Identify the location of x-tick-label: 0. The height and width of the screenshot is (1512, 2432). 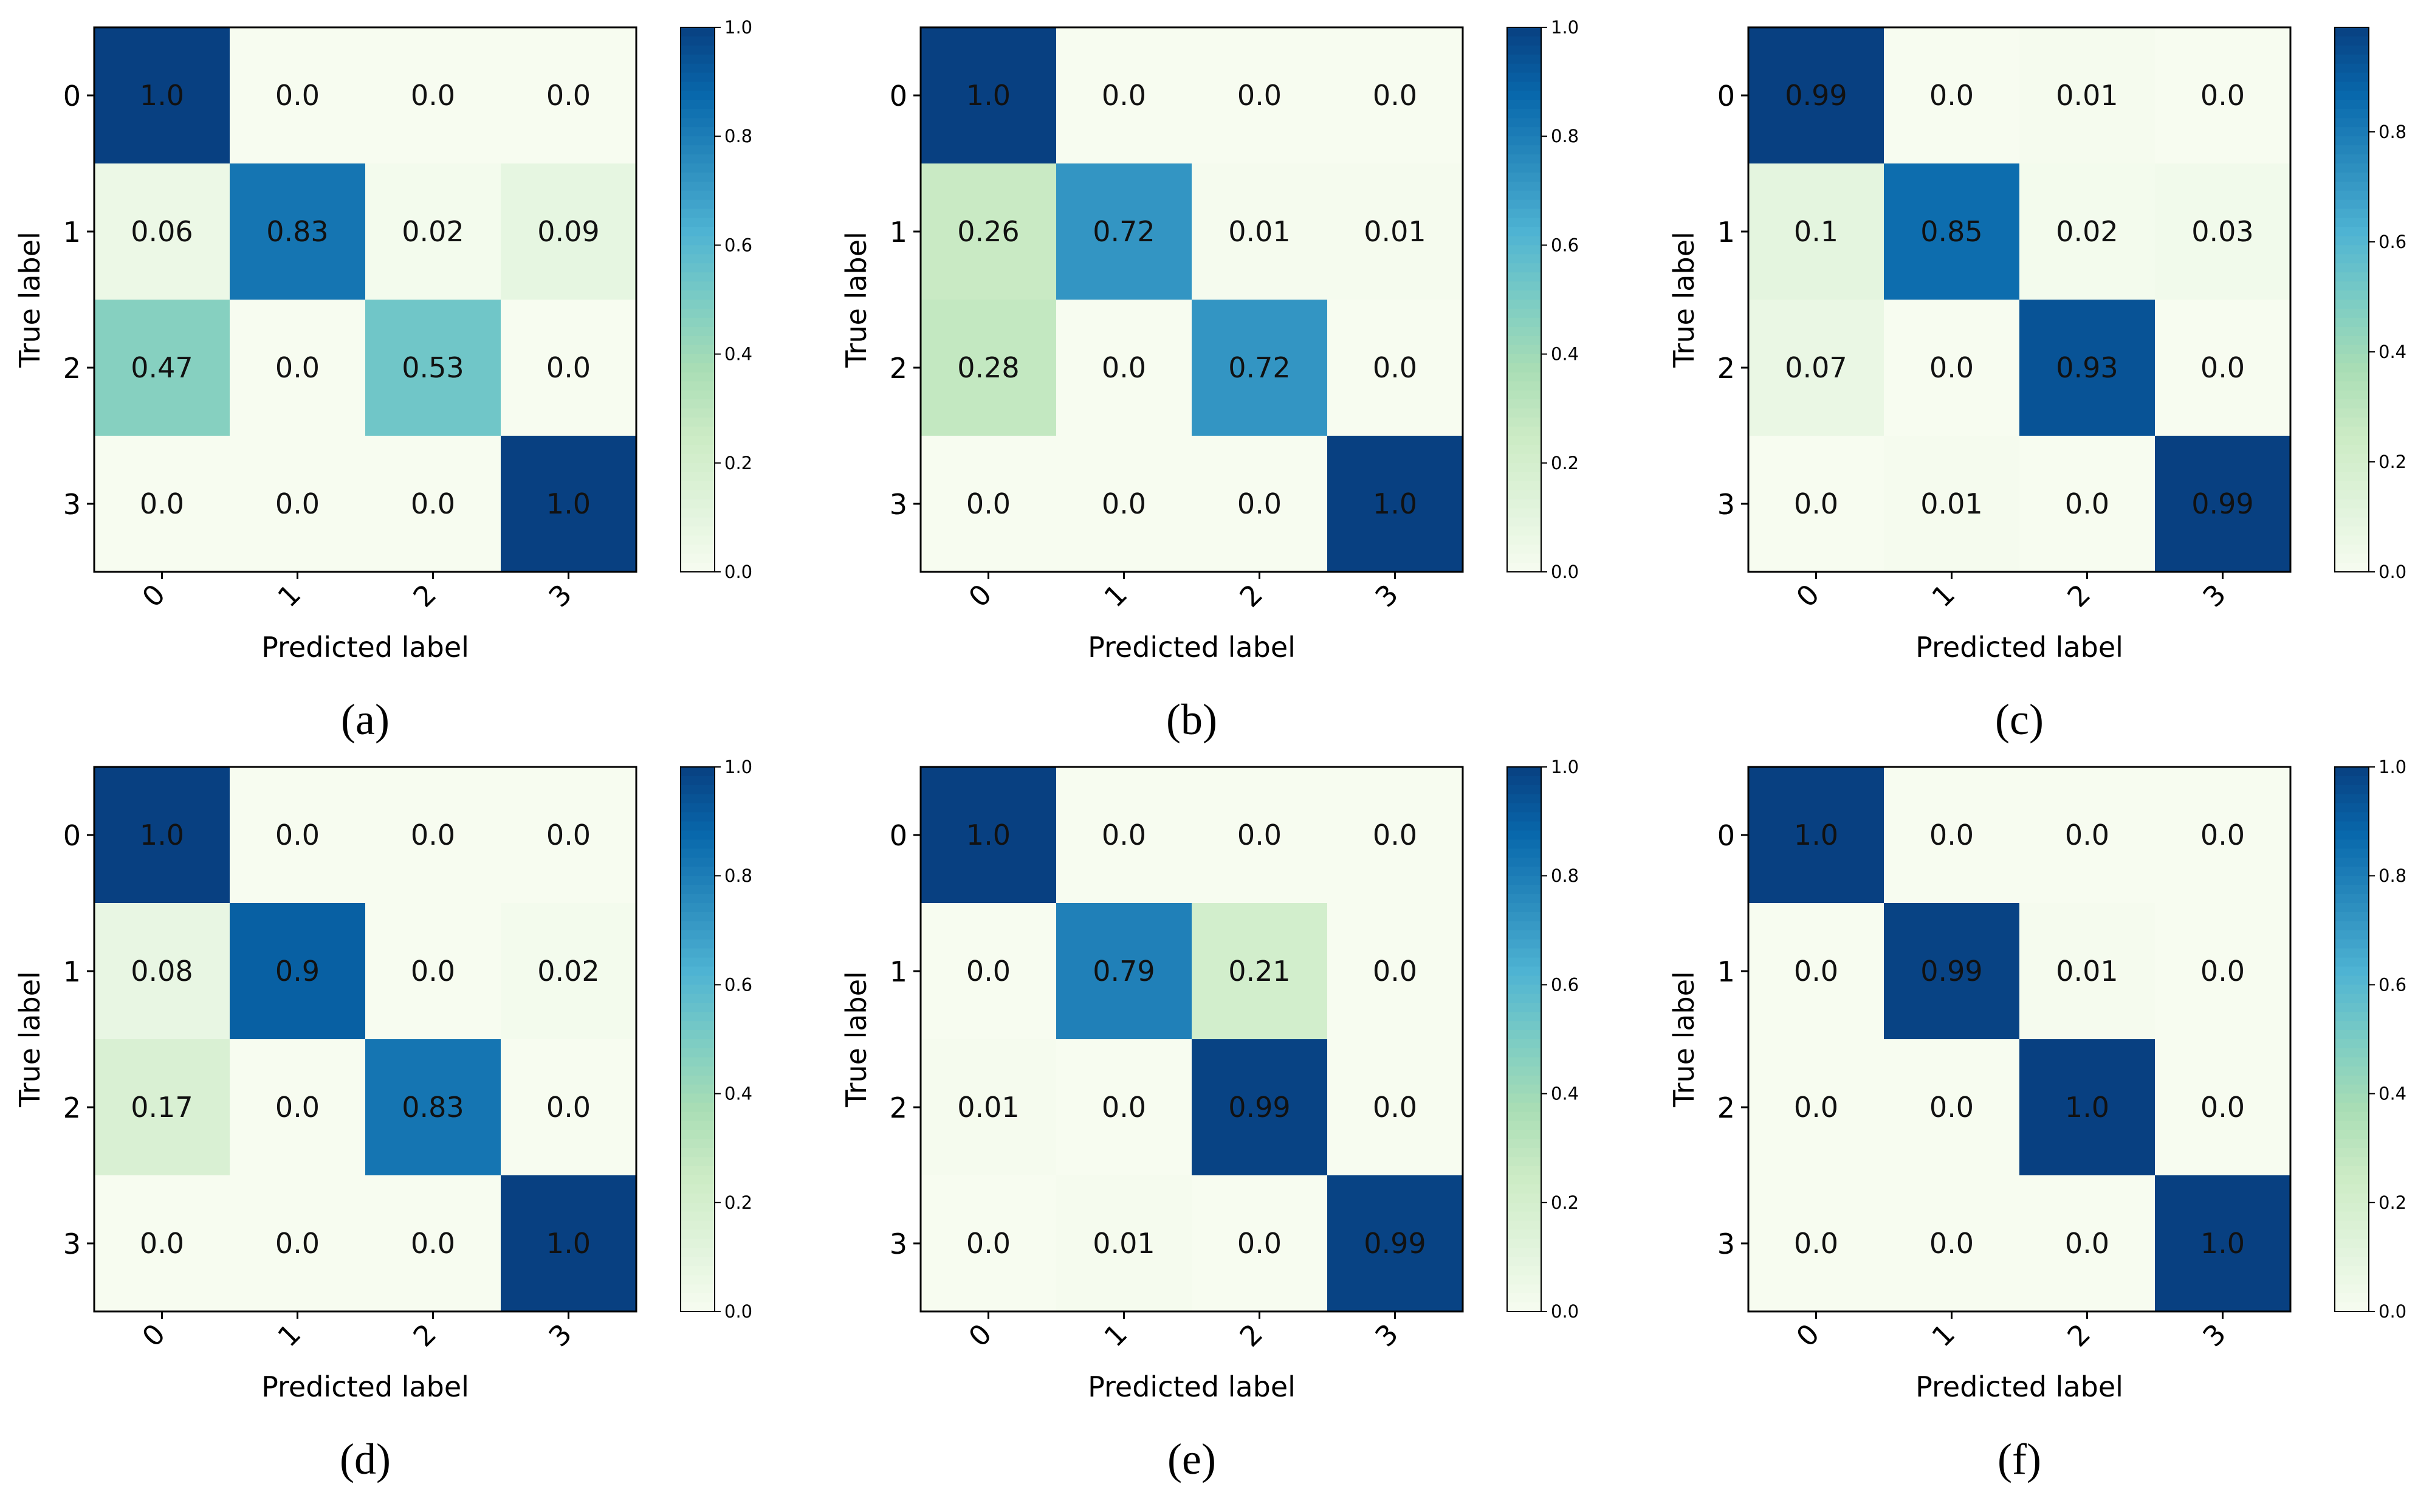
(153, 596).